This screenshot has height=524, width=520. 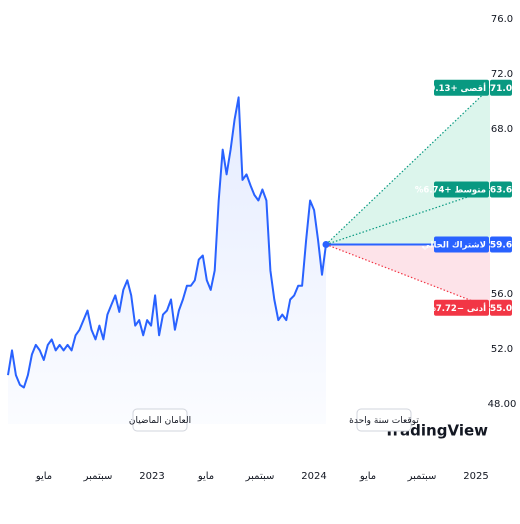 What do you see at coordinates (313, 476) in the screenshot?
I see `x-tick-label: 2024` at bounding box center [313, 476].